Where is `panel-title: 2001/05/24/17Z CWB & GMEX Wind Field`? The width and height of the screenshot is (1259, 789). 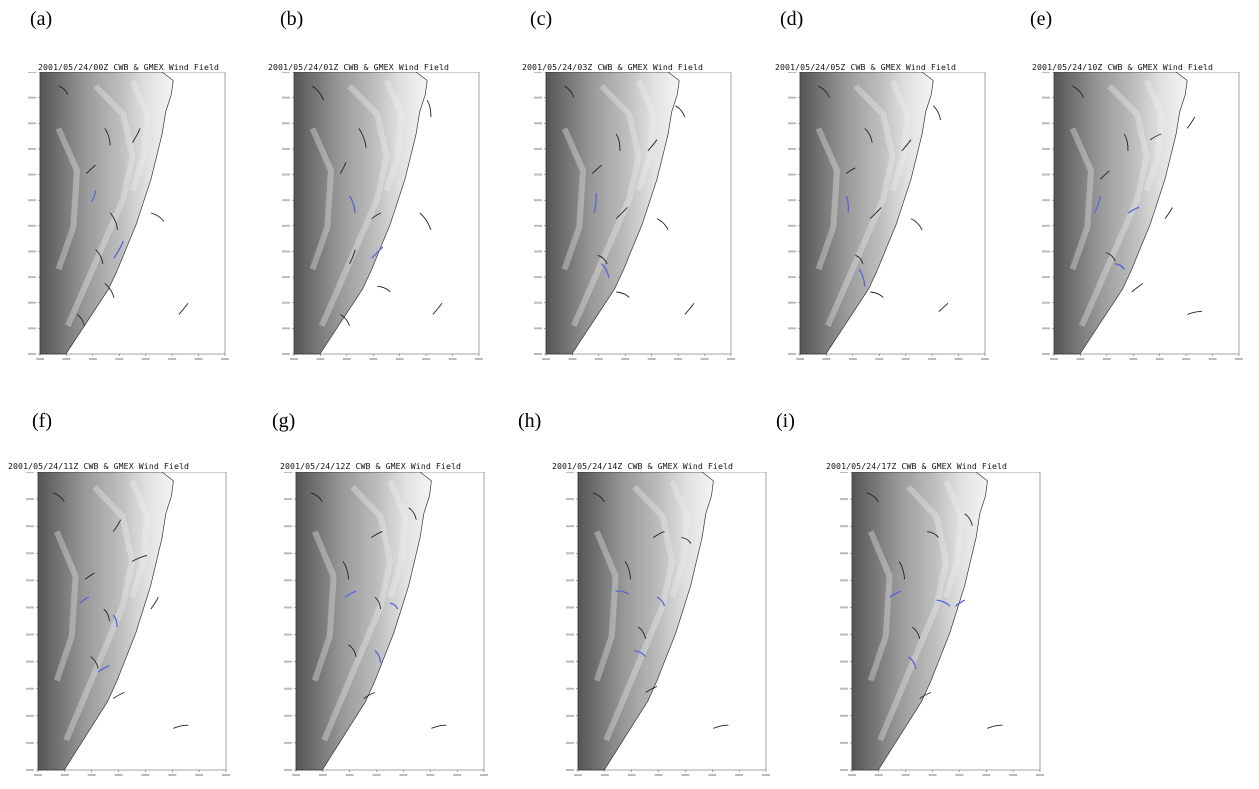 panel-title: 2001/05/24/17Z CWB & GMEX Wind Field is located at coordinates (917, 466).